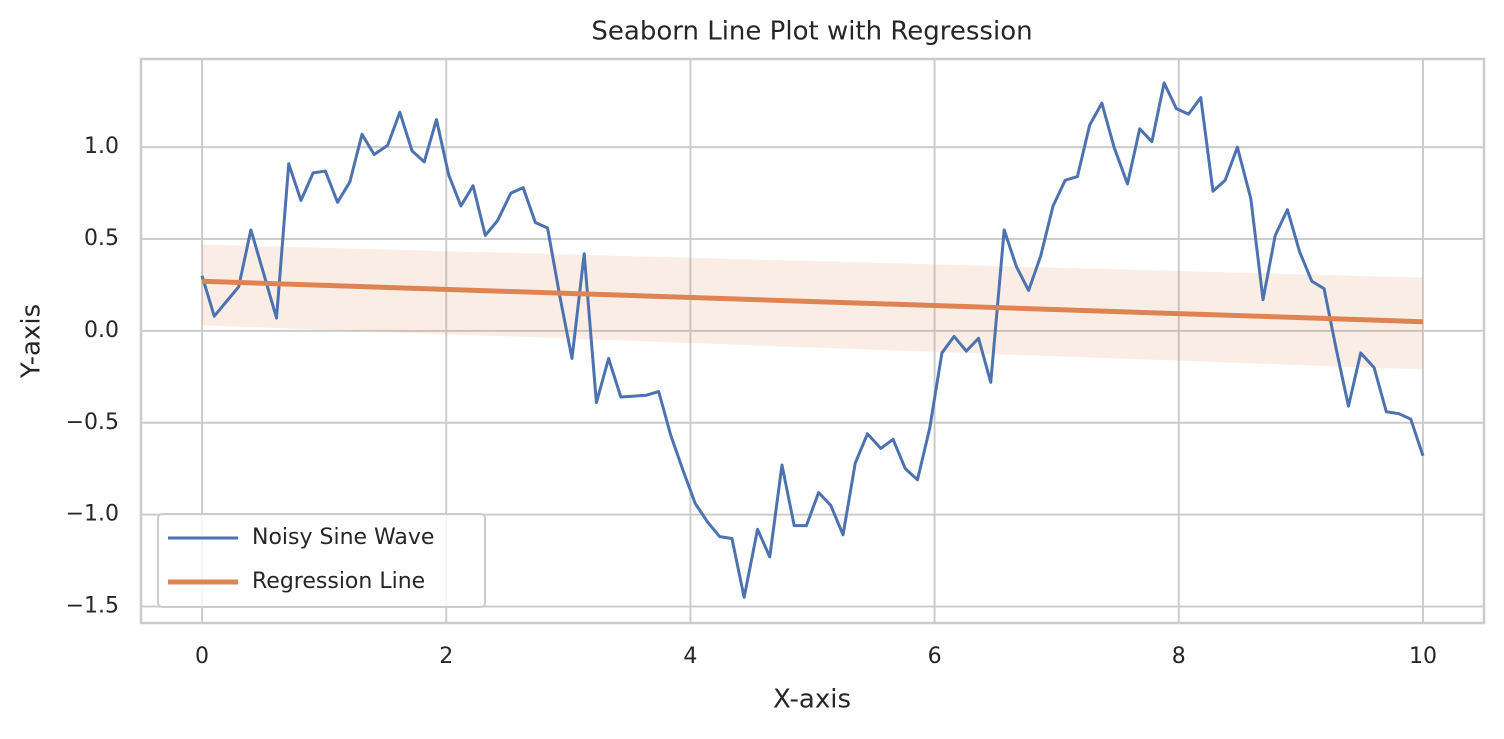  Describe the element at coordinates (101, 146) in the screenshot. I see `y-tick-label: 1.0` at that location.